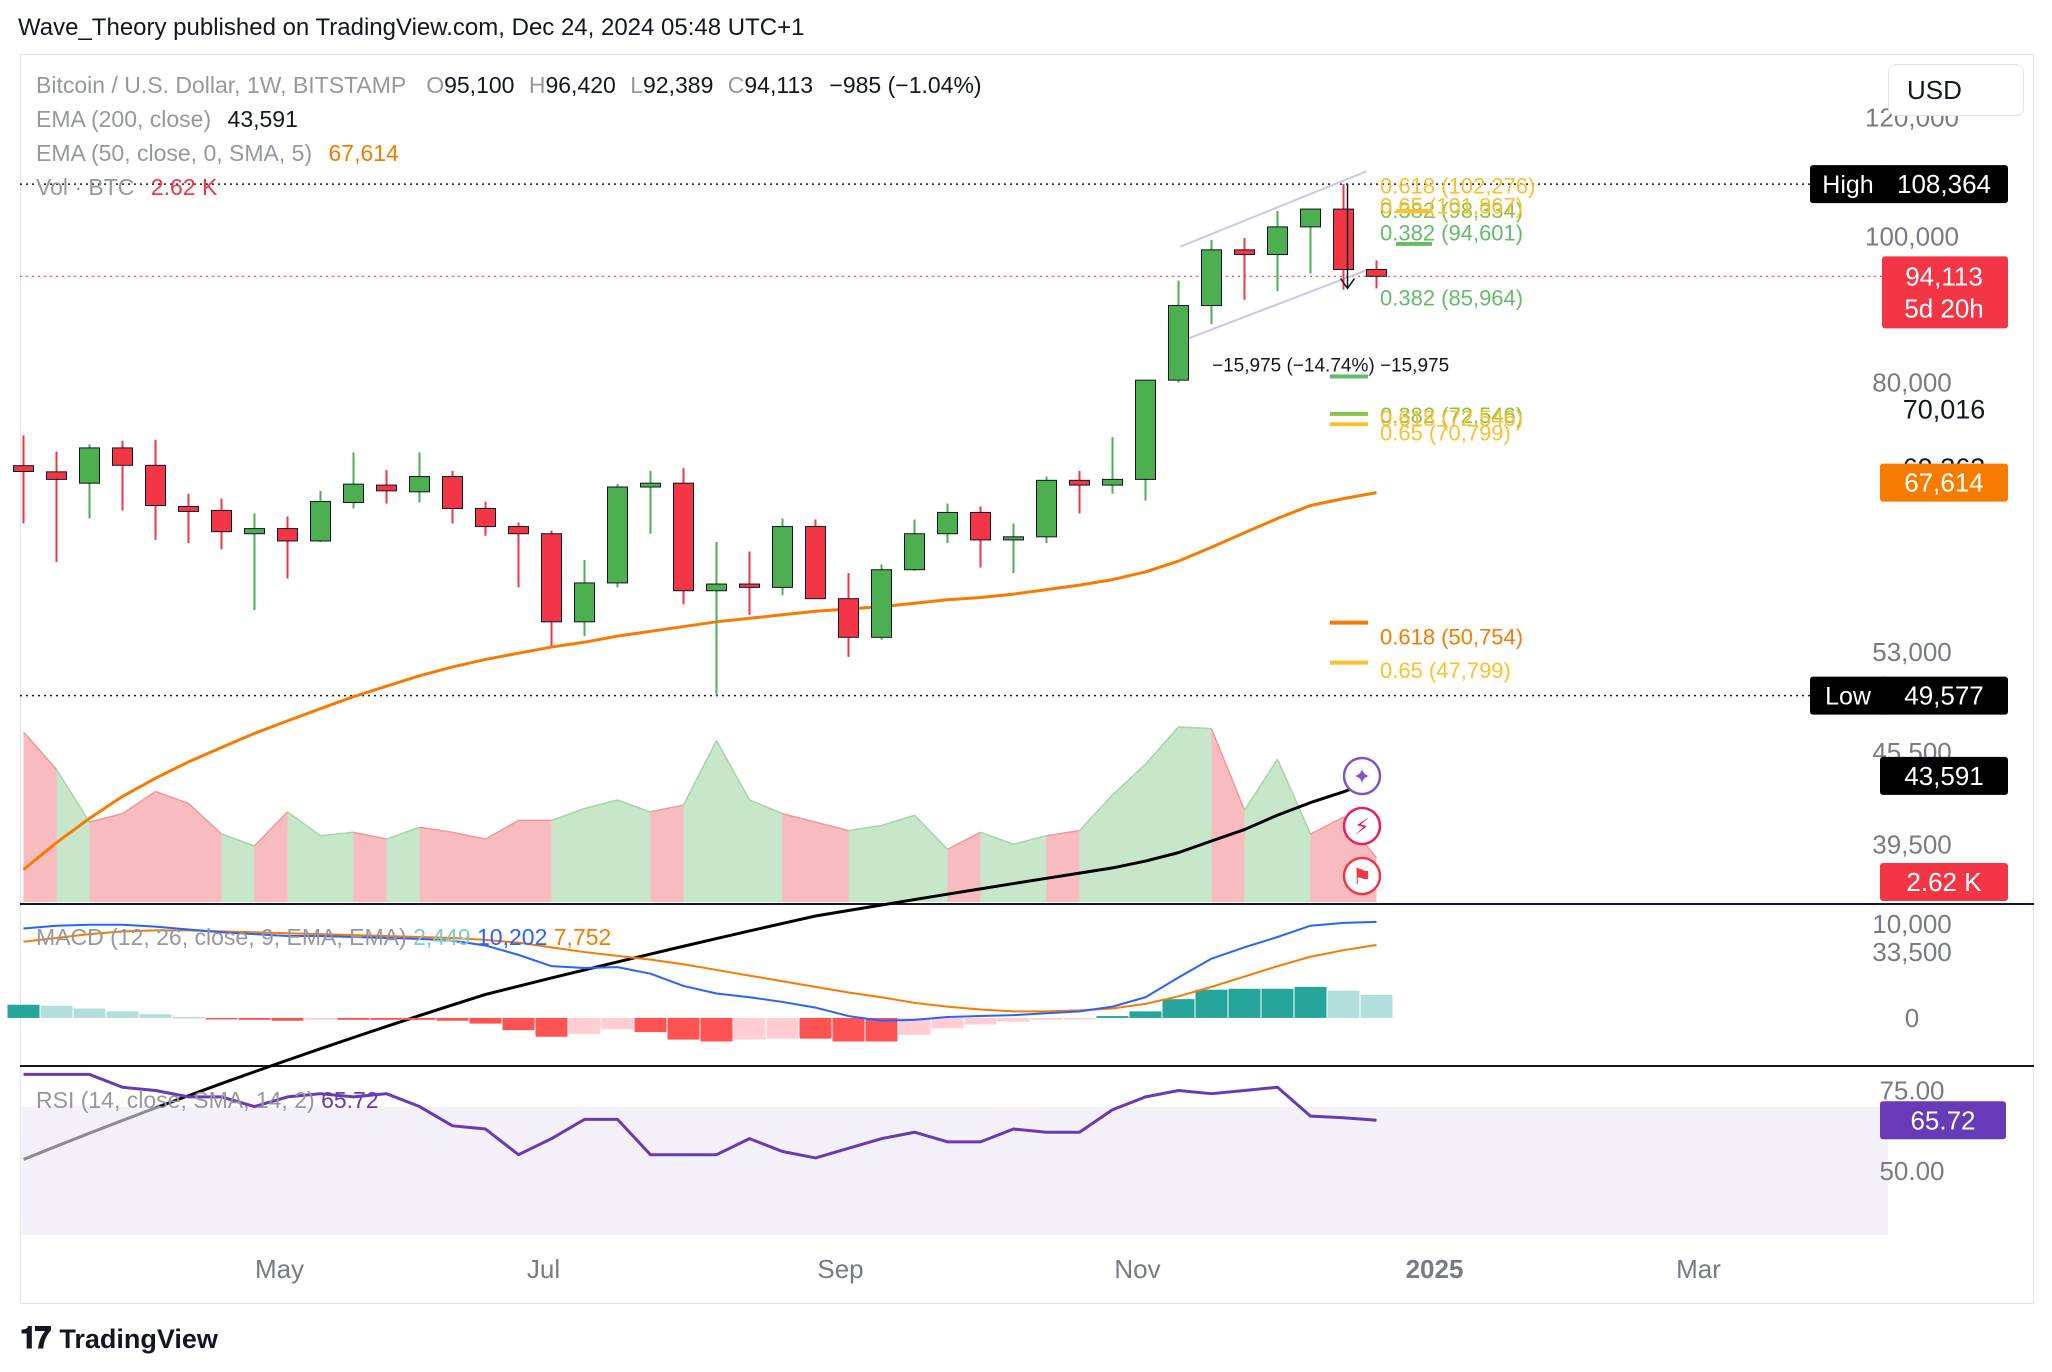 The width and height of the screenshot is (2052, 1372). What do you see at coordinates (700, 971) in the screenshot?
I see `macd-line` at bounding box center [700, 971].